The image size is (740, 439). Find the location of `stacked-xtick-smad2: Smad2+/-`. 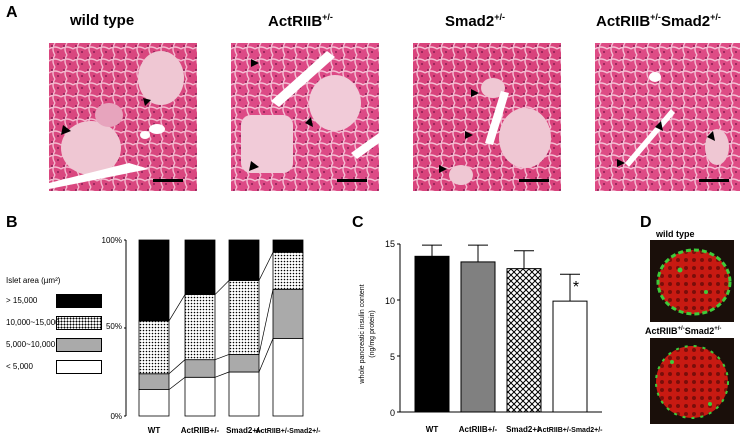

stacked-xtick-smad2: Smad2+/- is located at coordinates (244, 430).